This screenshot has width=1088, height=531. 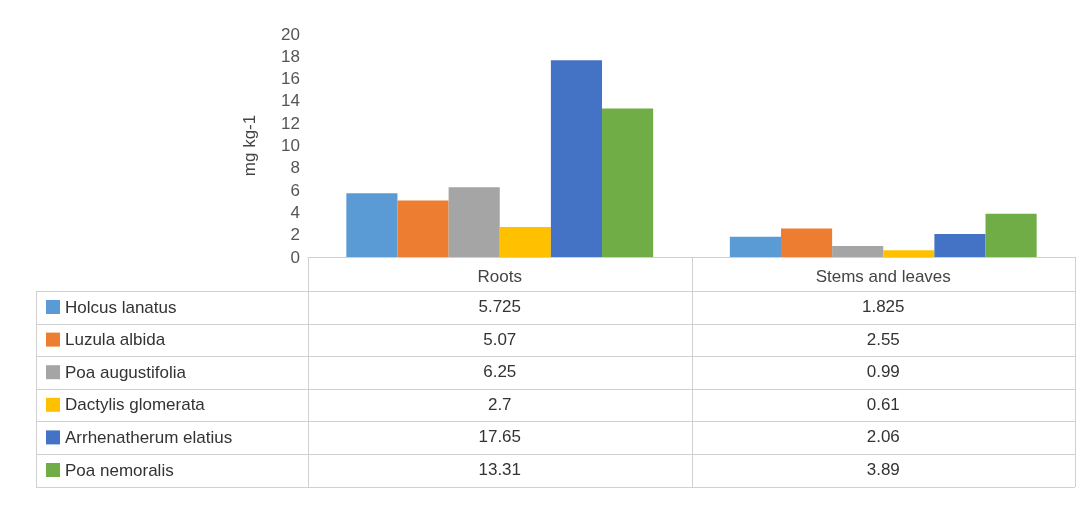 I want to click on y-tick-label: 2, so click(x=295, y=235).